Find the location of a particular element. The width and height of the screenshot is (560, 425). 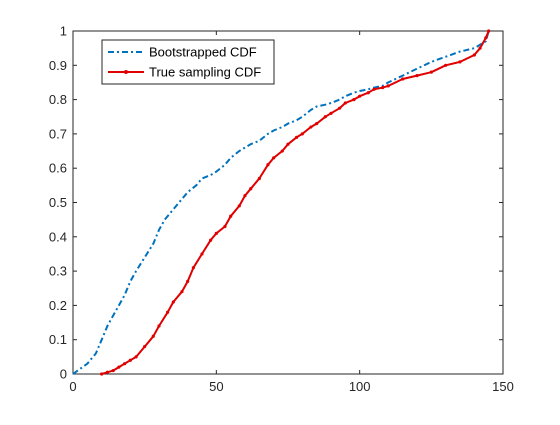

legend: Bootstrapped CDF True sampling CDF is located at coordinates (188, 62).